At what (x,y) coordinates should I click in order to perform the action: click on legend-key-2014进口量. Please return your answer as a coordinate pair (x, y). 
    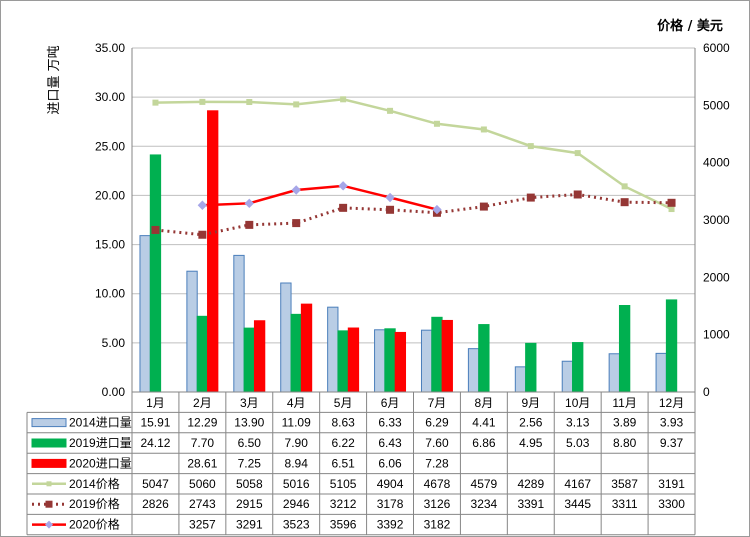
    Looking at the image, I should click on (49, 423).